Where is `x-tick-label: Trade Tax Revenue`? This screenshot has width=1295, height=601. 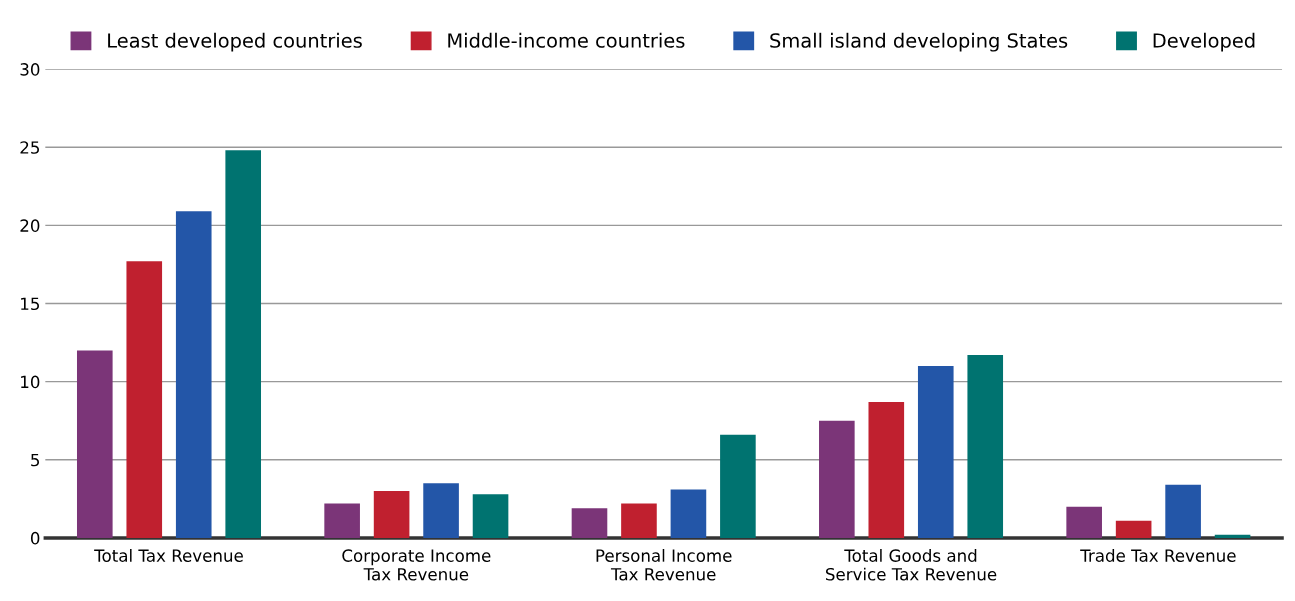
x-tick-label: Trade Tax Revenue is located at coordinates (1158, 555).